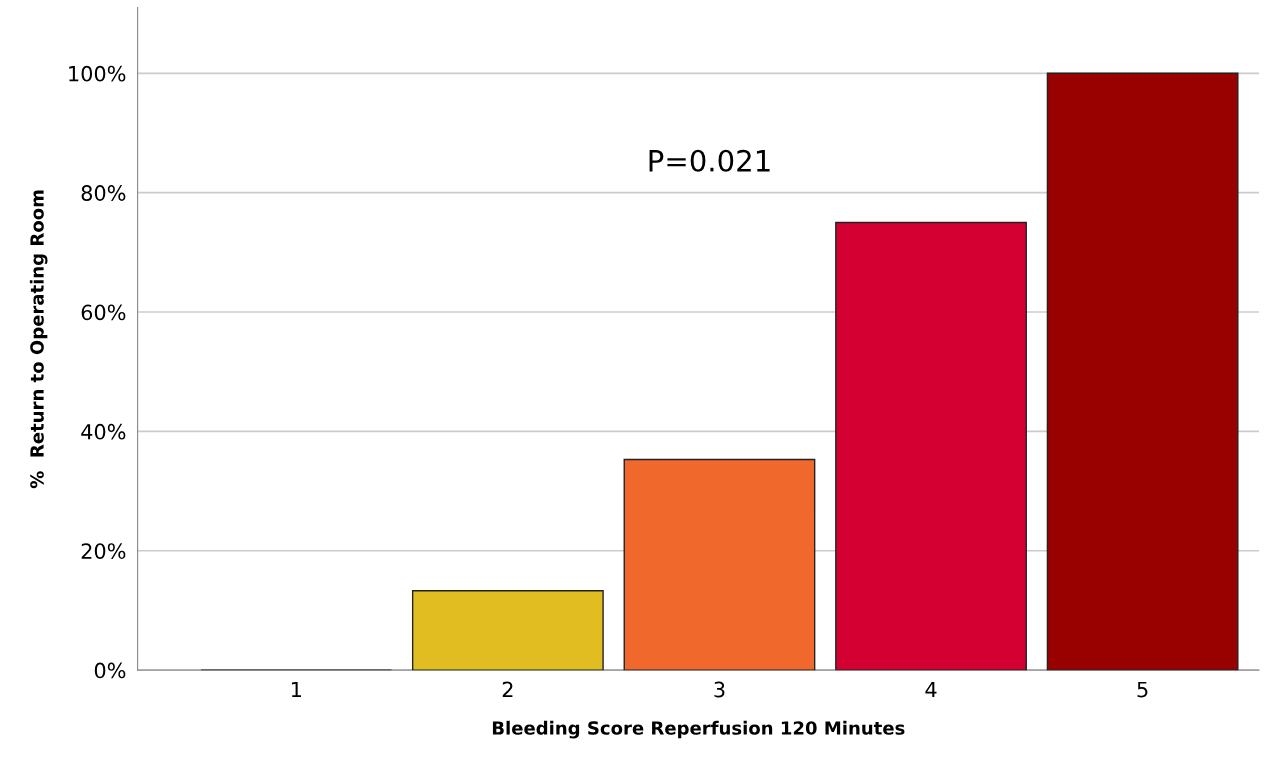  Describe the element at coordinates (719, 689) in the screenshot. I see `x-tick-label: 3` at that location.